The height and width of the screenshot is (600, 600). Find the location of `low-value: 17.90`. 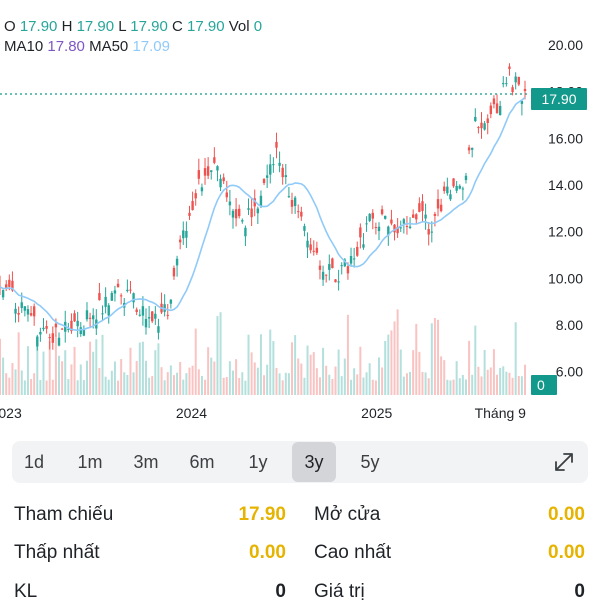

low-value: 17.90 is located at coordinates (149, 26).